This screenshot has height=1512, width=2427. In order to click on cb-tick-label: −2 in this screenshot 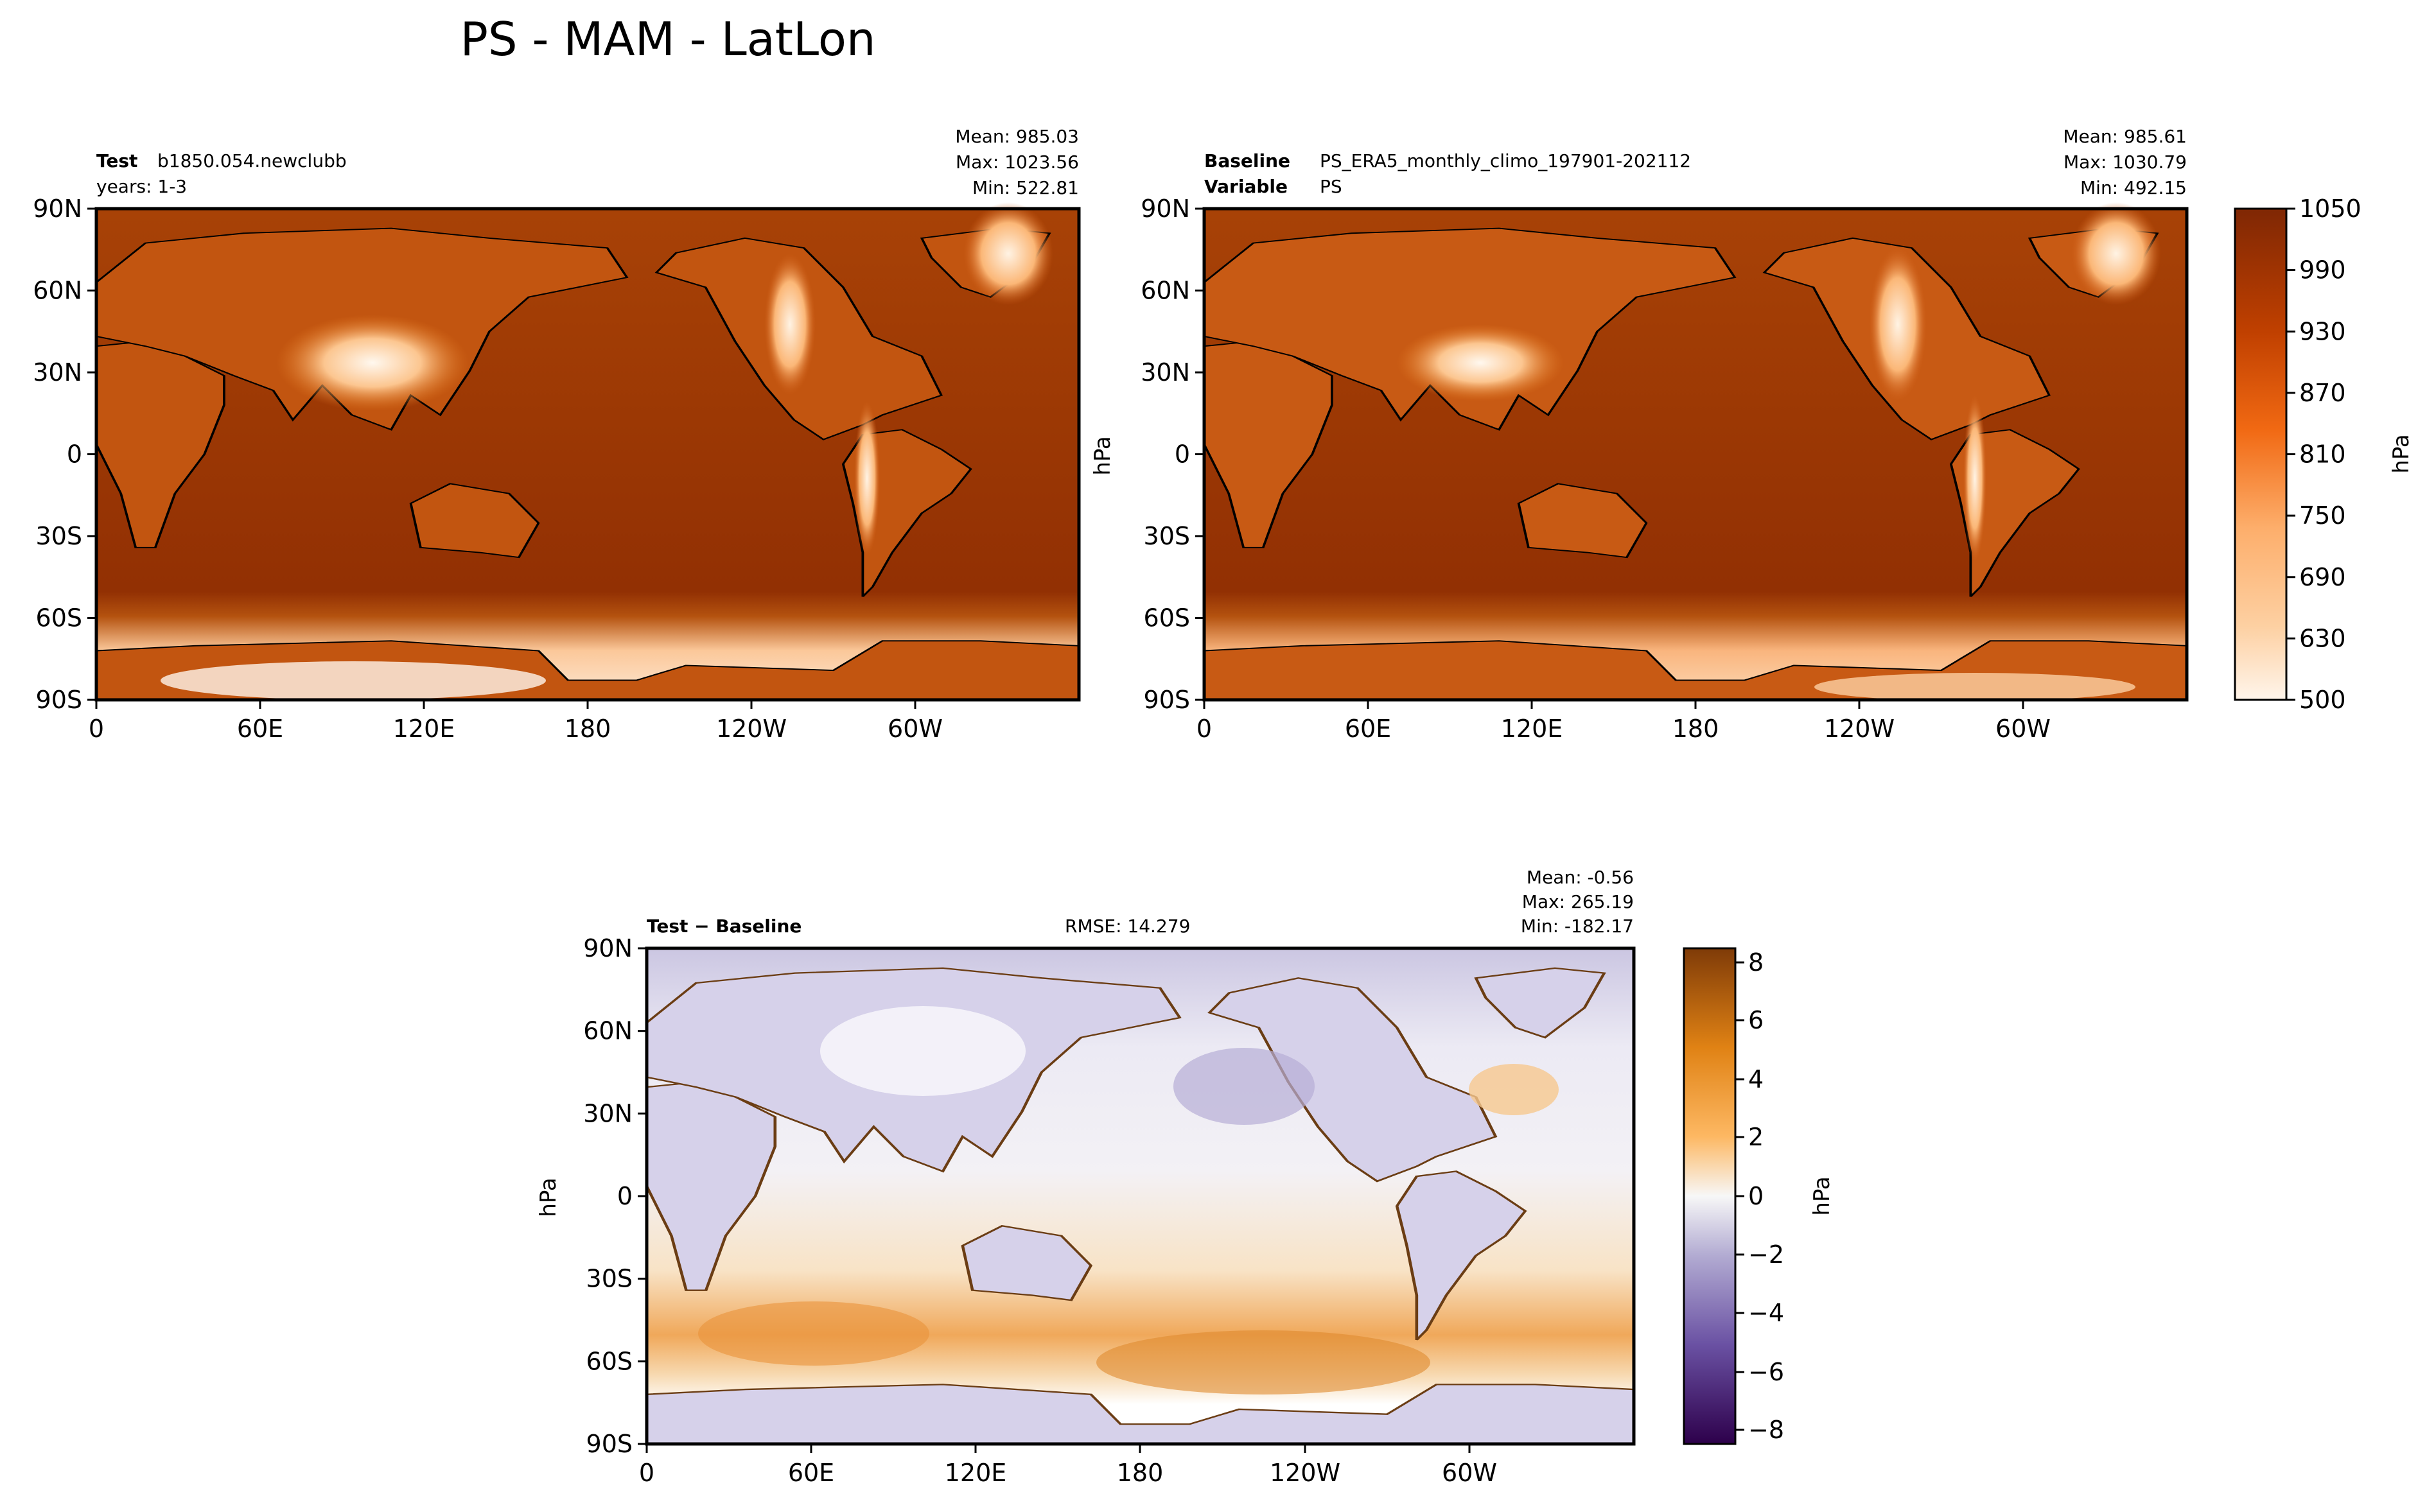, I will do `click(1766, 1254)`.